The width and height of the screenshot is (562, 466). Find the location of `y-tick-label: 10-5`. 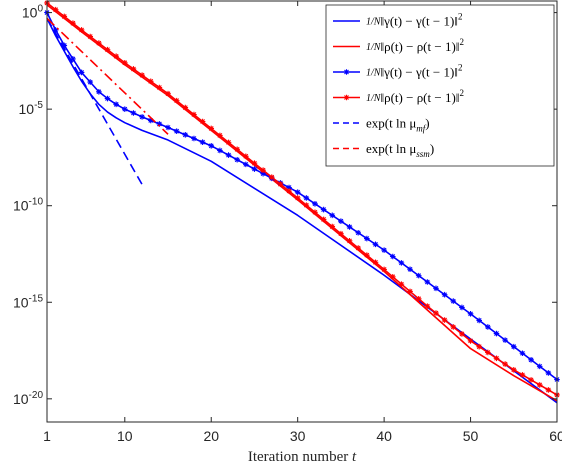

y-tick-label: 10-5 is located at coordinates (31, 108).